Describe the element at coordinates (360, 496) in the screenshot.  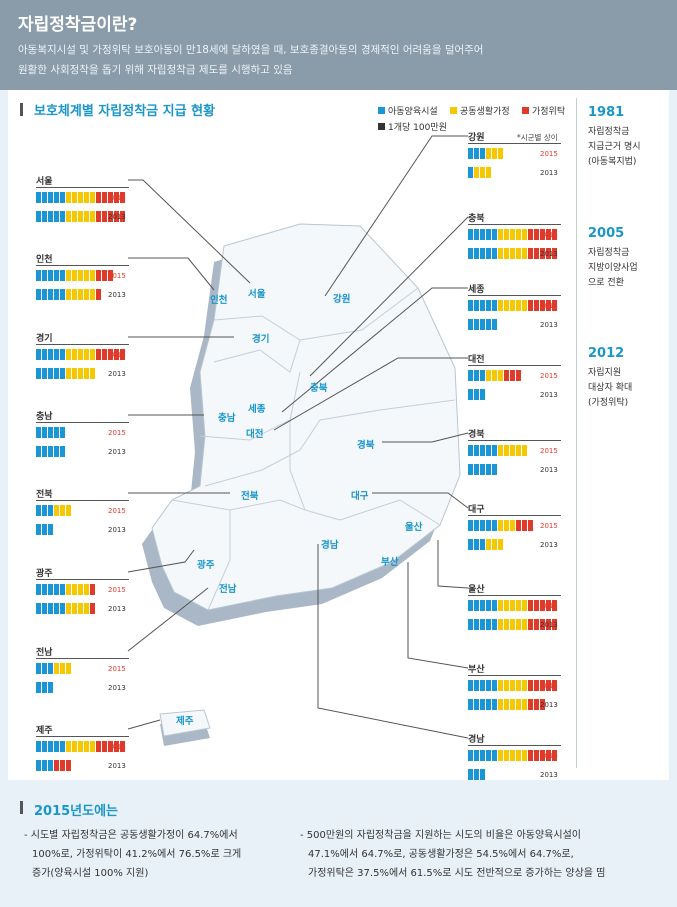
I see `map-label-daegu: 대구` at that location.